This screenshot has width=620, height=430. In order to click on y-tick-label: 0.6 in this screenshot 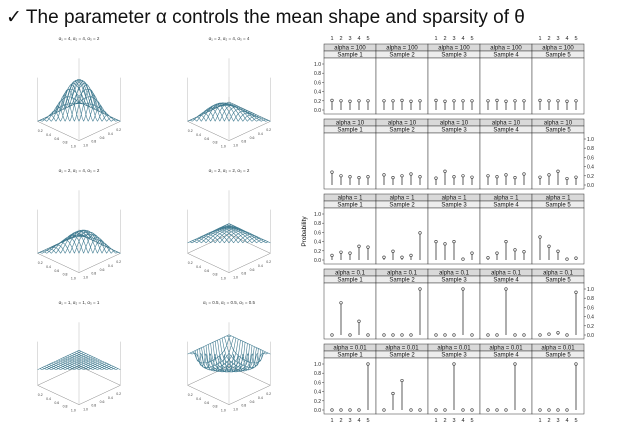, I will do `click(590, 158)`.